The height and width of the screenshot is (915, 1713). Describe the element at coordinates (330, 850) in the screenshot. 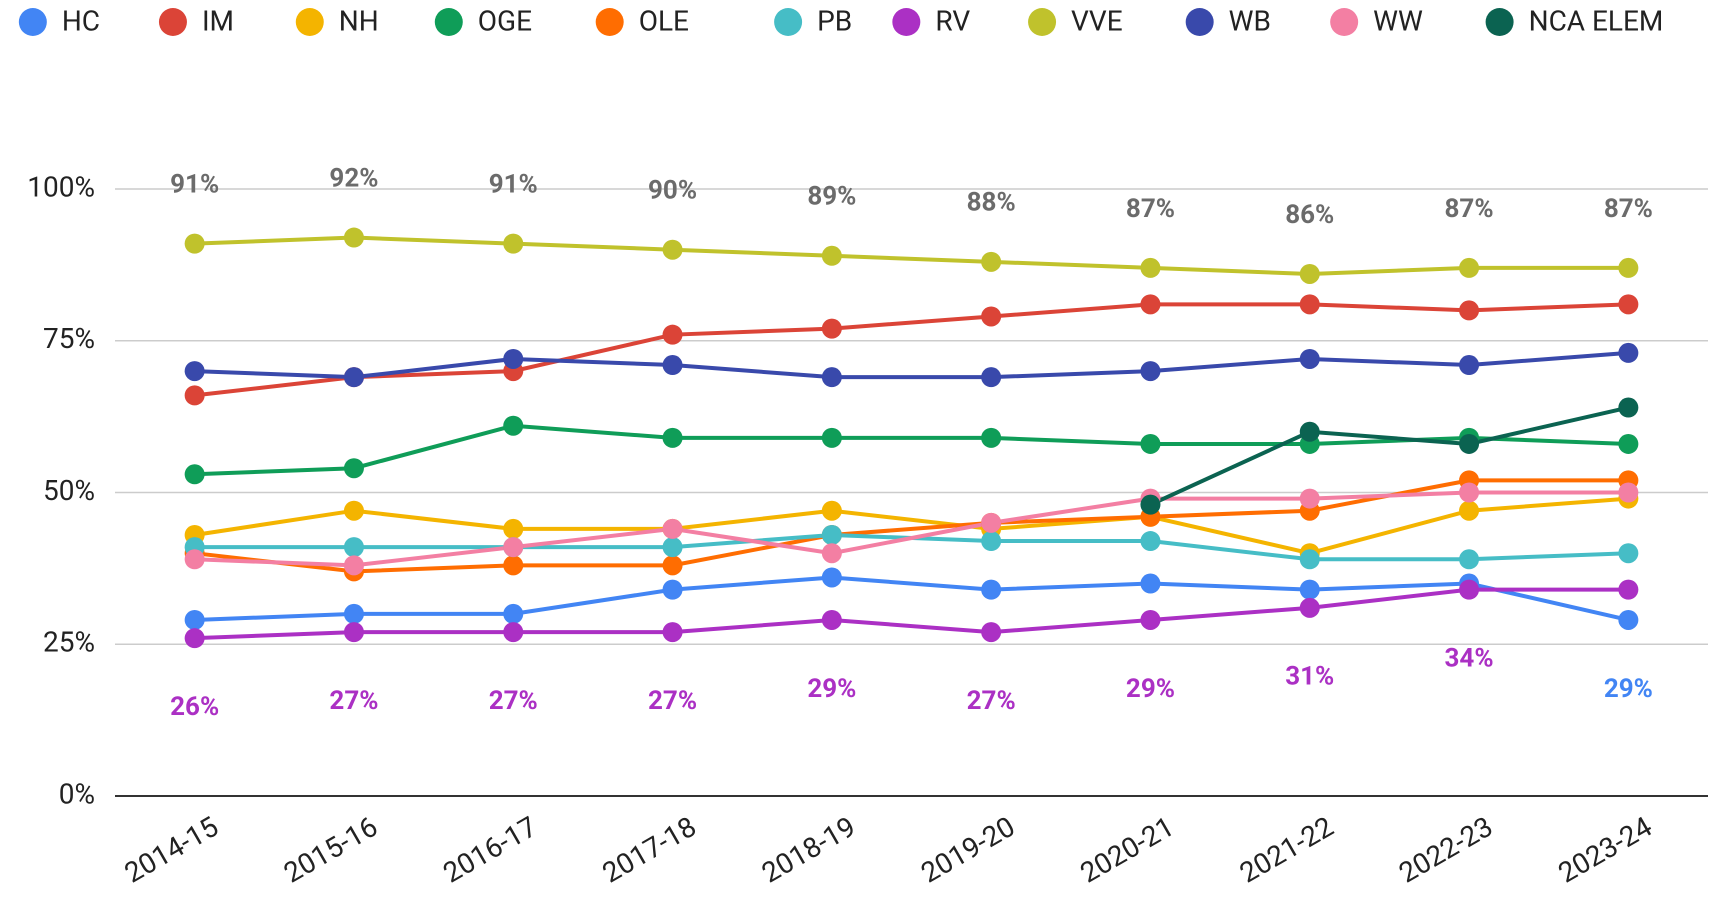

I see `x-tick-label: 2015-16` at that location.